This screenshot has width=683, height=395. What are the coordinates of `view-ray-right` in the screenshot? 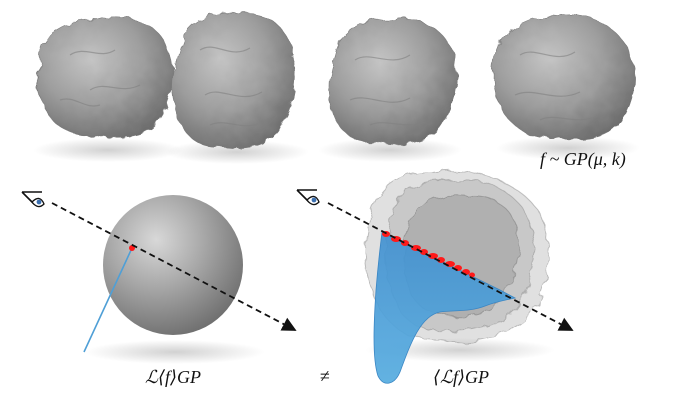 It's located at (450, 266).